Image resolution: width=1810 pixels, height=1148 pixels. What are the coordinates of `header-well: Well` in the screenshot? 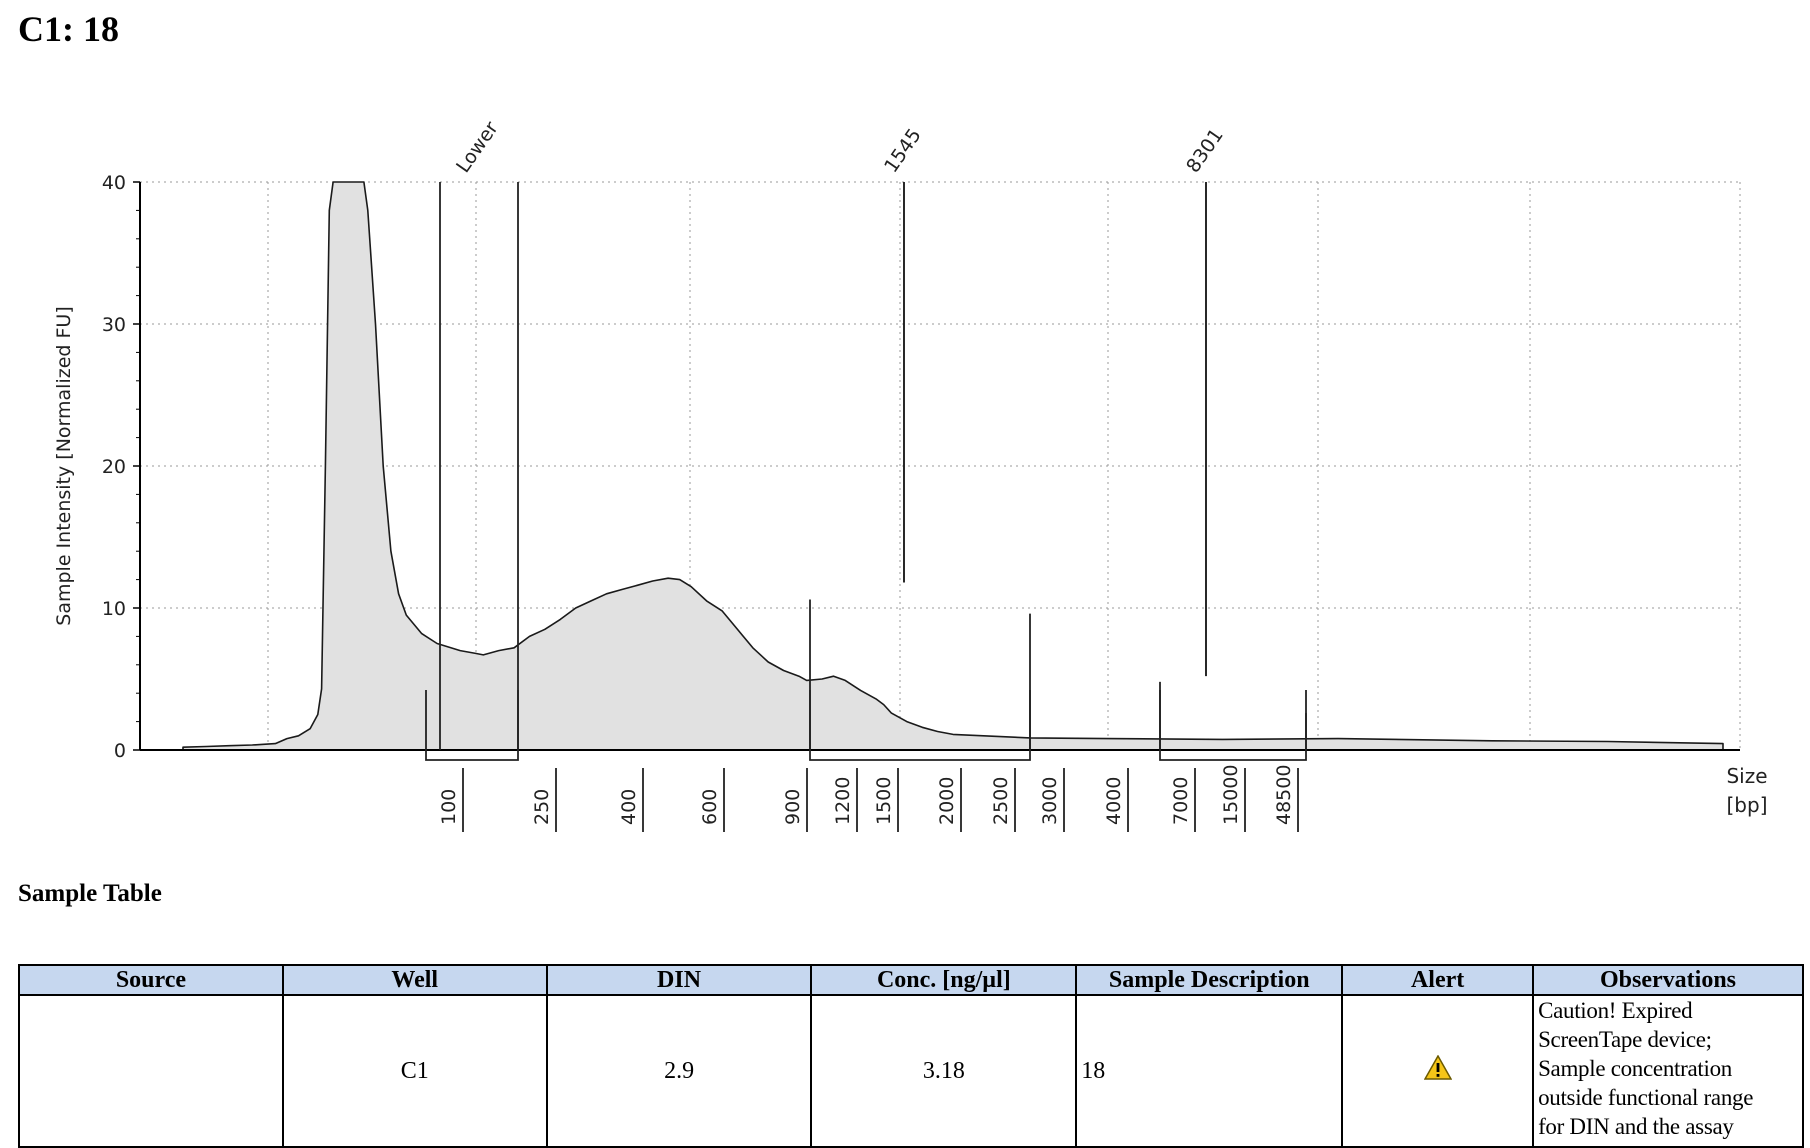 It's located at (414, 980).